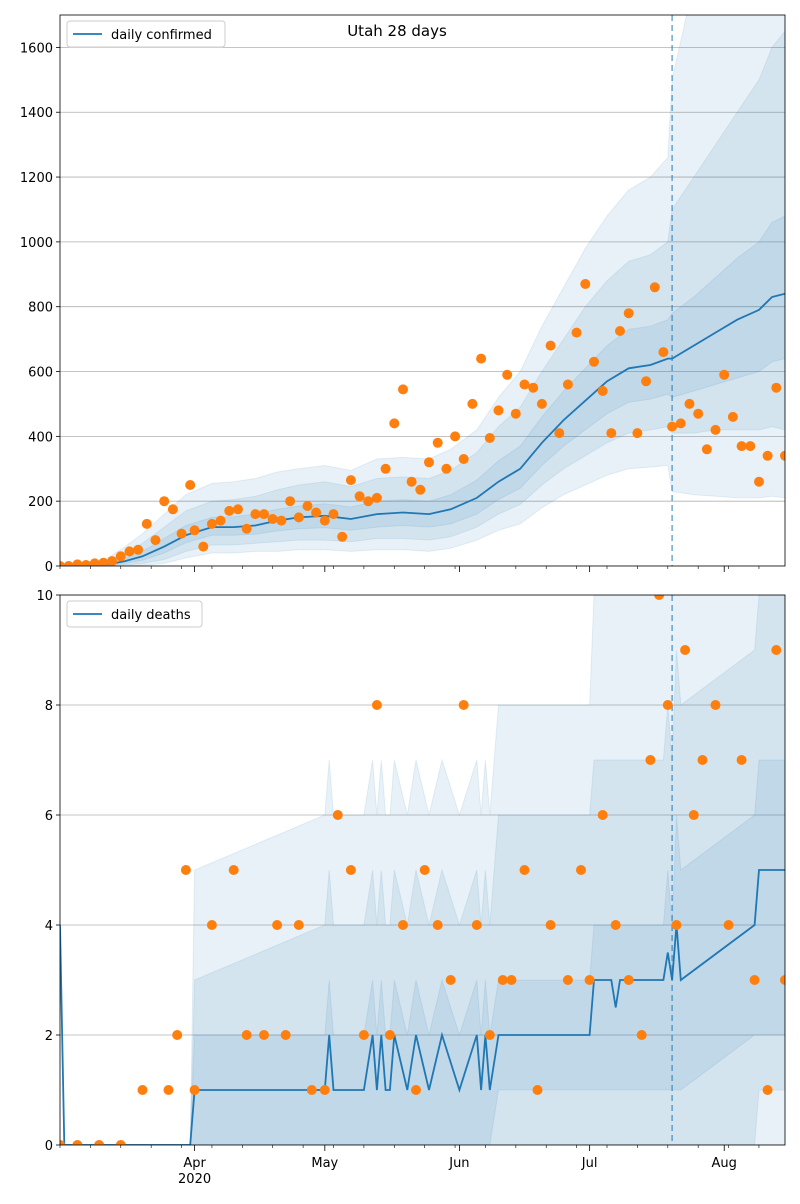 This screenshot has height=1204, width=800. What do you see at coordinates (36, 243) in the screenshot?
I see `y-tick-label: 1000` at bounding box center [36, 243].